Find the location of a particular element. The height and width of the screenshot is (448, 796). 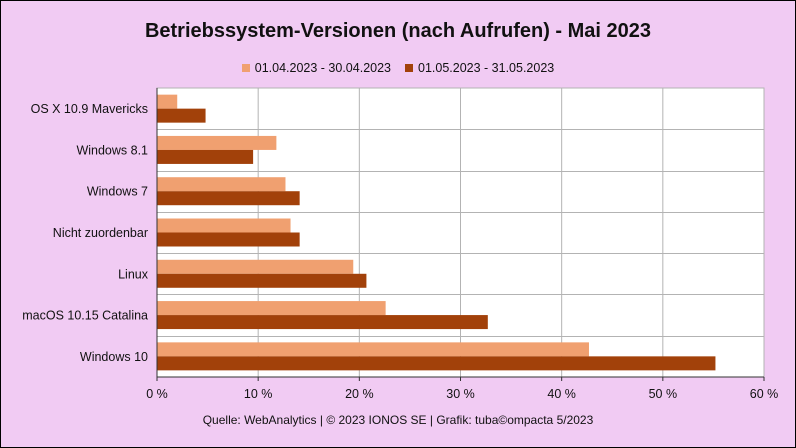

category-label-4: Linux is located at coordinates (133, 274).